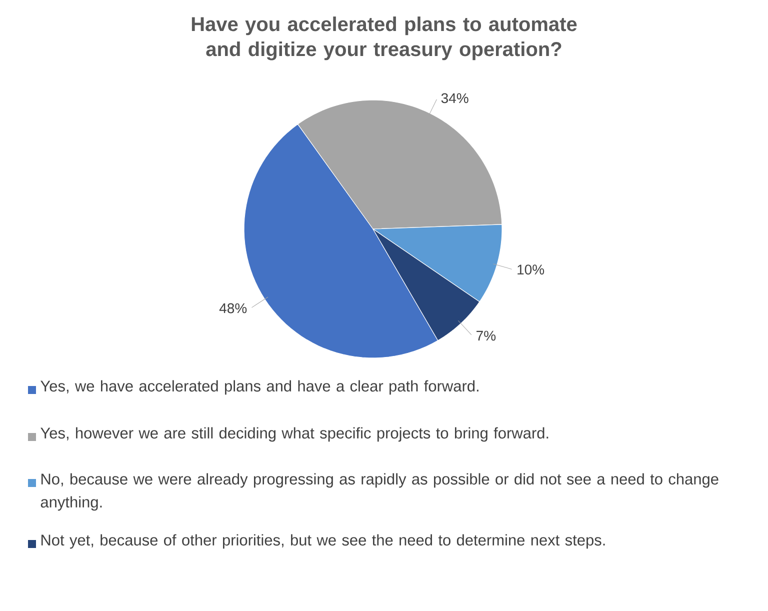 Image resolution: width=768 pixels, height=611 pixels. What do you see at coordinates (531, 269) in the screenshot?
I see `data-label: 10%` at bounding box center [531, 269].